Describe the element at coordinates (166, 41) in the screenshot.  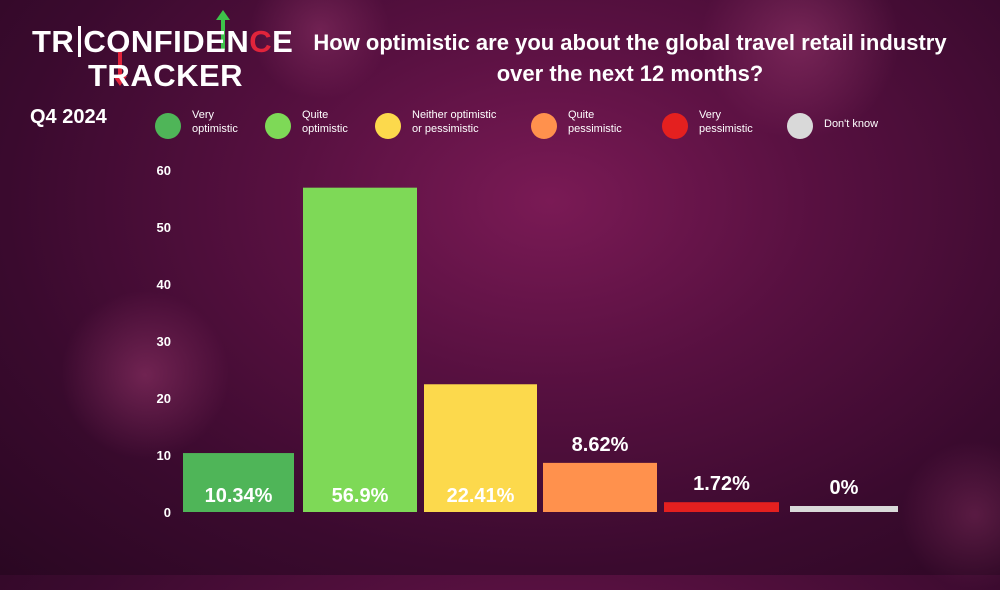
I see `logo-confiden: CONFIDEN` at that location.